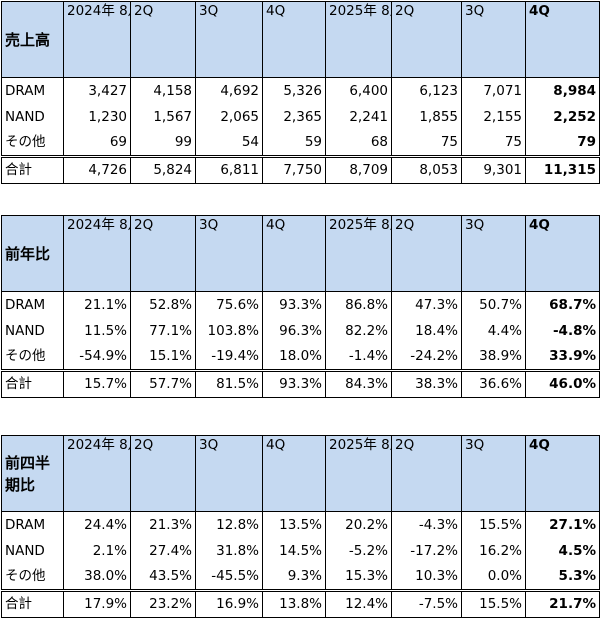 This screenshot has height=629, width=600. Describe the element at coordinates (493, 91) in the screenshot. I see `cell: 7,071` at that location.